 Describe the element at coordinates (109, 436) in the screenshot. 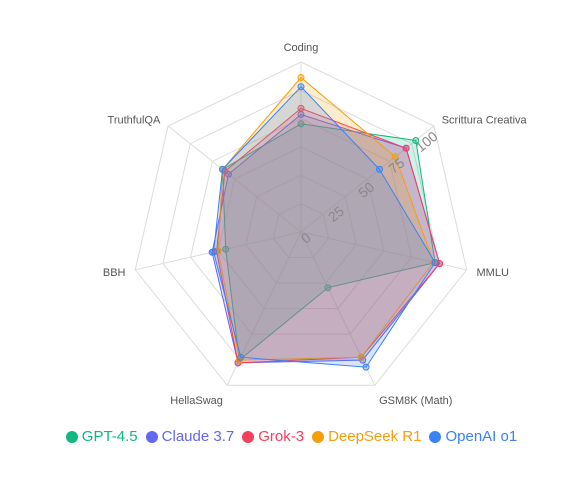

I see `legend-label: GPT-4.5` at that location.